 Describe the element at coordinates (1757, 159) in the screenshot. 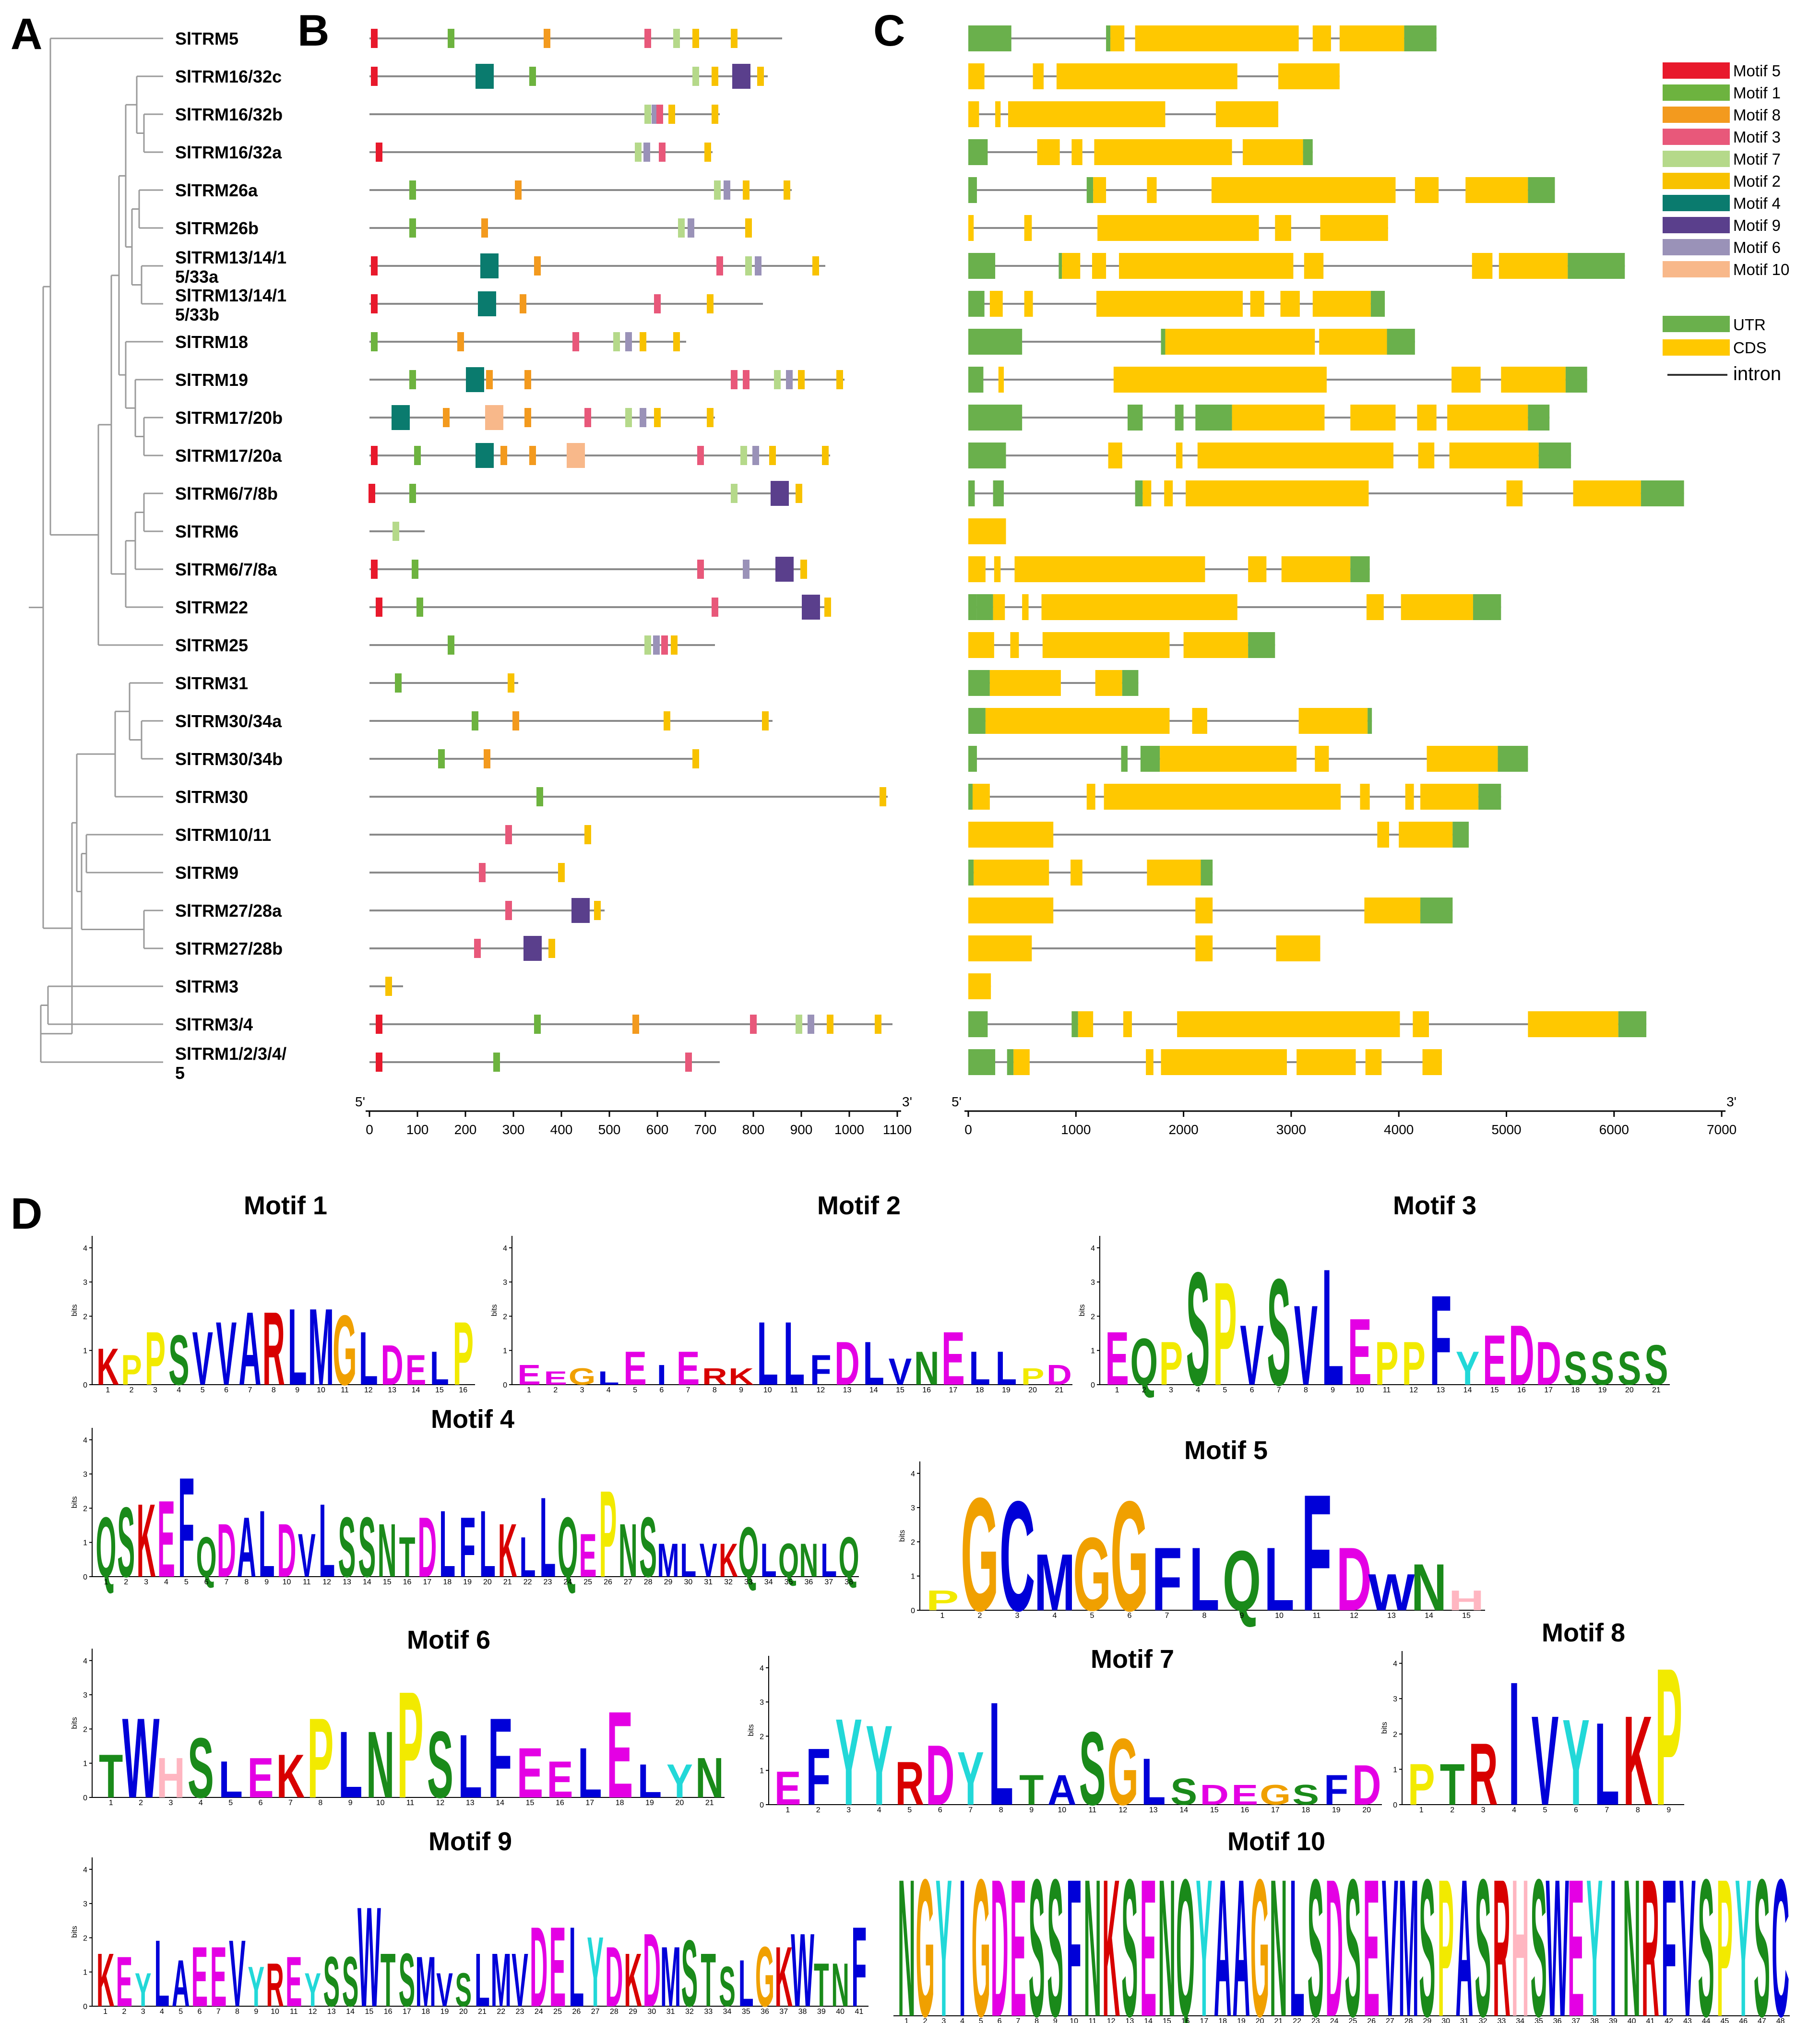

I see `legend-label-motif-7: Motif 7` at that location.